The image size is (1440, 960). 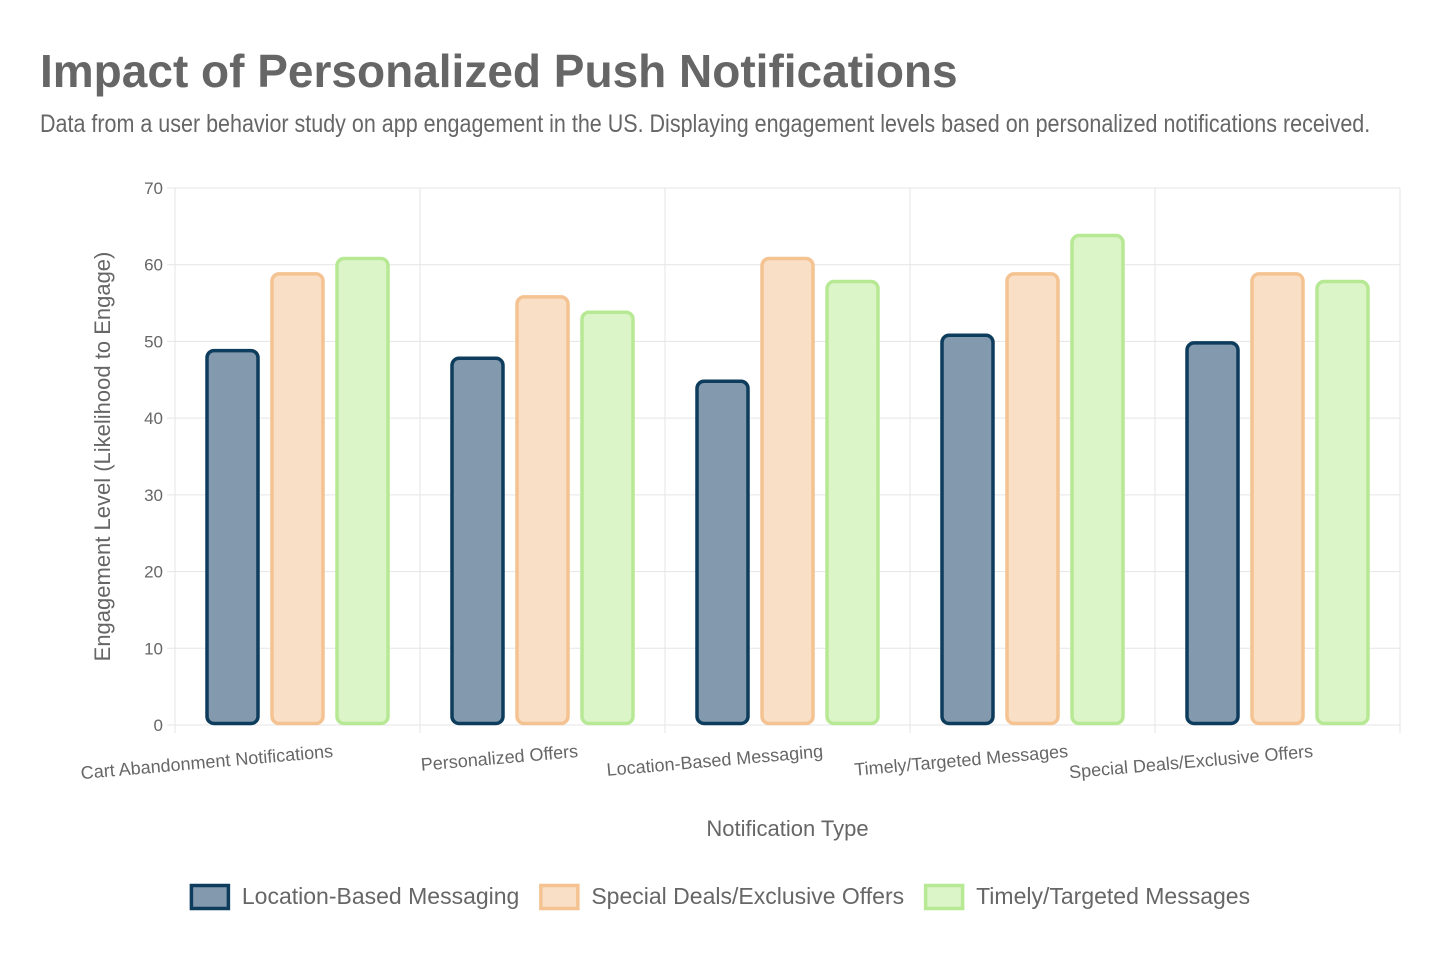 What do you see at coordinates (207, 762) in the screenshot?
I see `x-tick-label: Cart Abandonment Notifications` at bounding box center [207, 762].